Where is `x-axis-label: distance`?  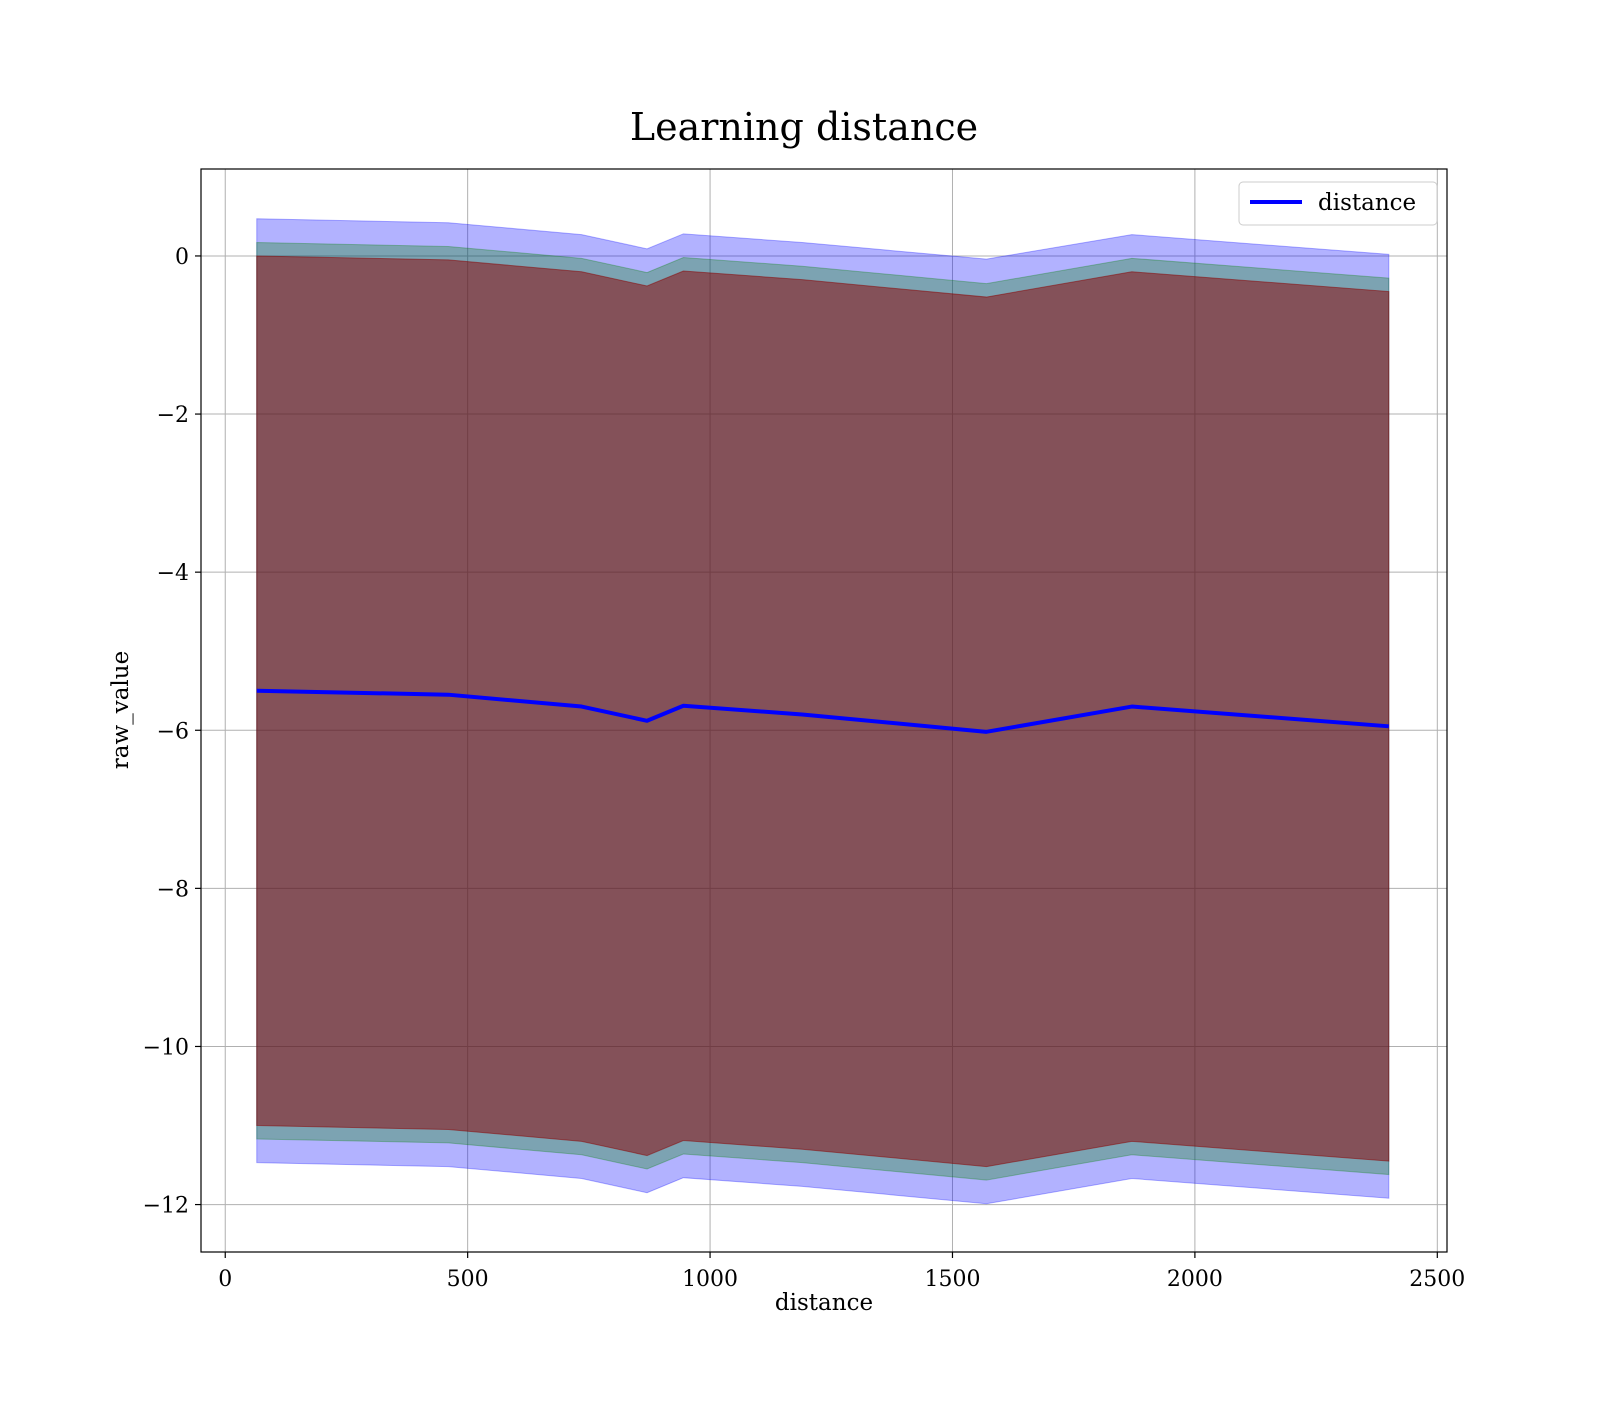 x-axis-label: distance is located at coordinates (824, 1303).